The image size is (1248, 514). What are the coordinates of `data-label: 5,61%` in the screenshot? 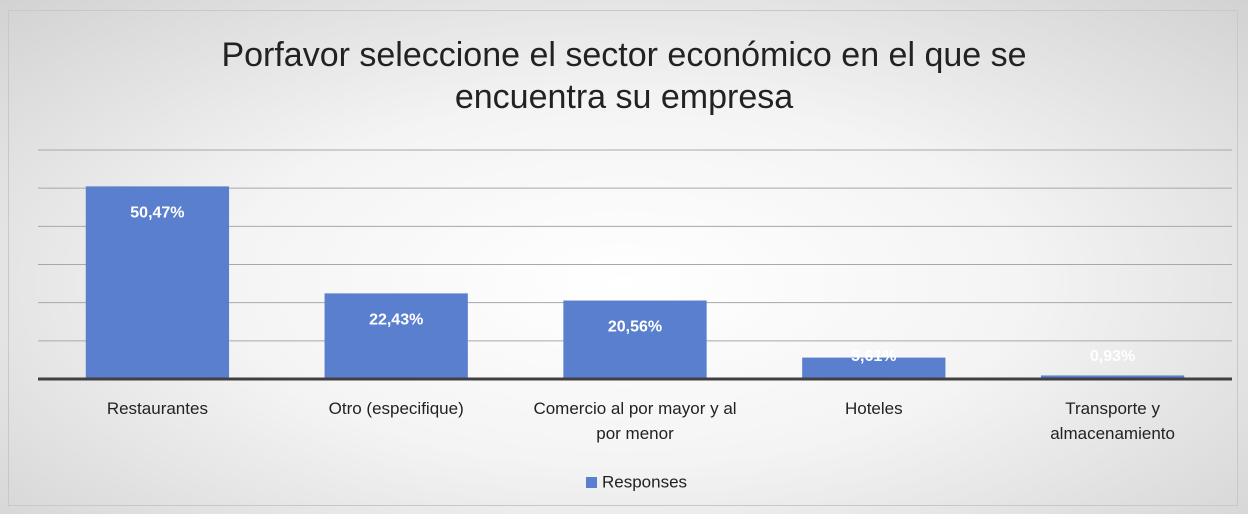 It's located at (873, 356).